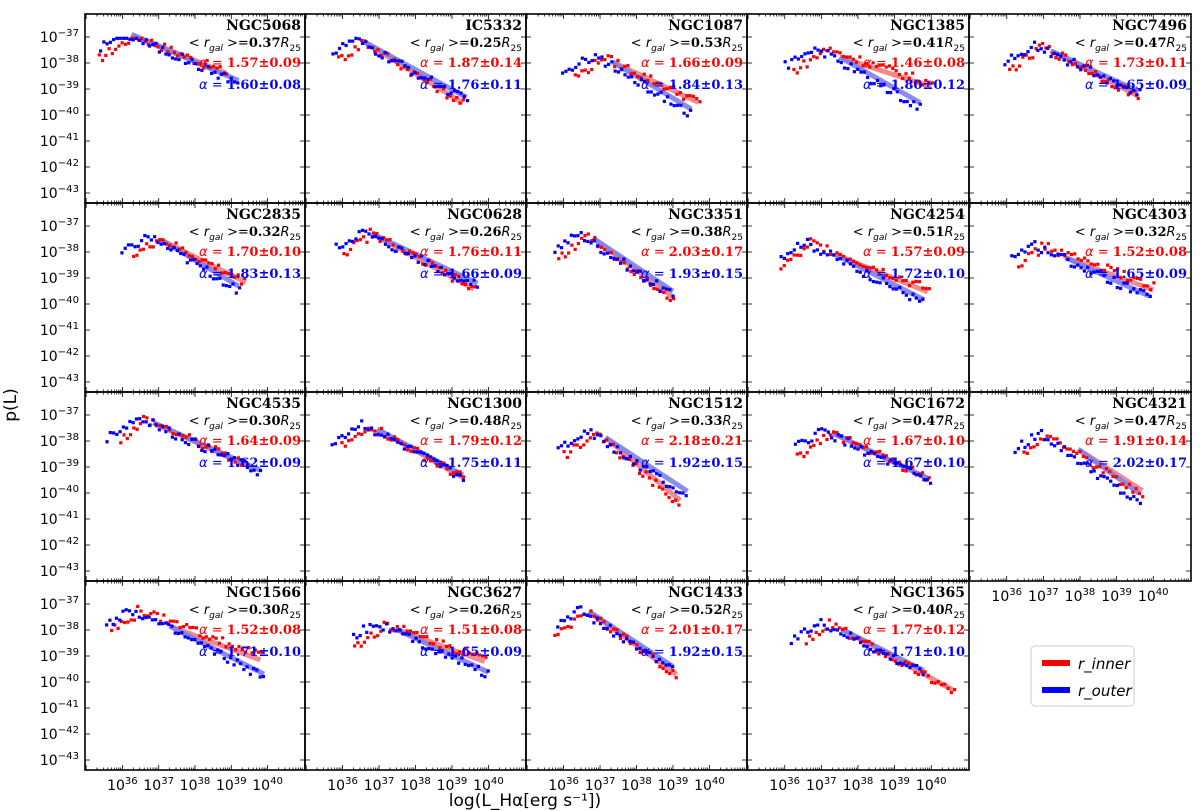 The width and height of the screenshot is (1200, 811). What do you see at coordinates (692, 85) in the screenshot?
I see `alpha-outer-label: α = 1.84±0.13` at bounding box center [692, 85].